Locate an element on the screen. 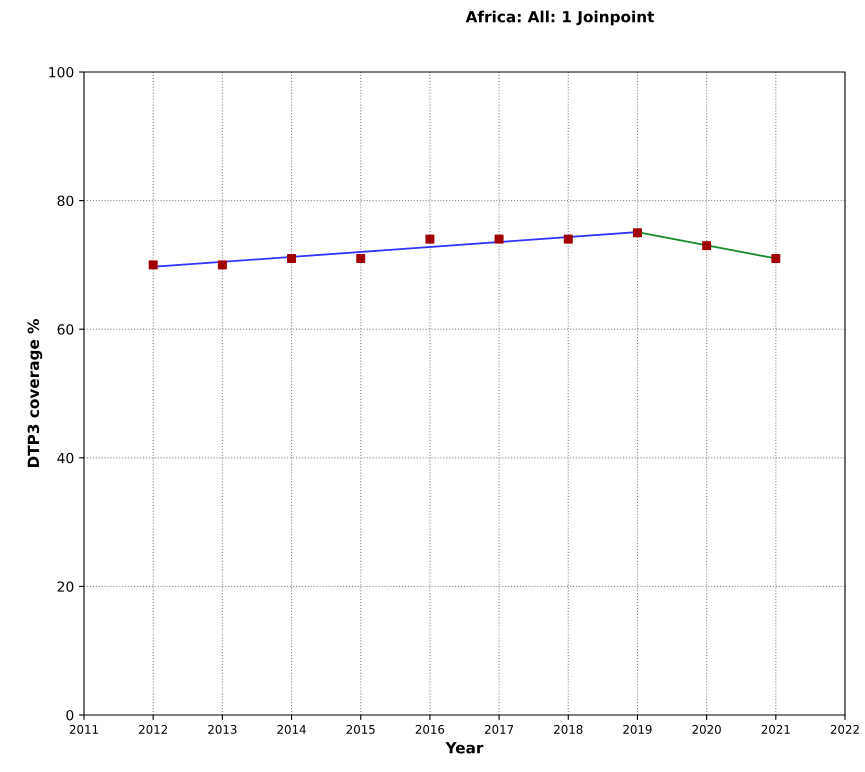 This screenshot has width=865, height=772. x-tick-label: 2018 is located at coordinates (568, 729).